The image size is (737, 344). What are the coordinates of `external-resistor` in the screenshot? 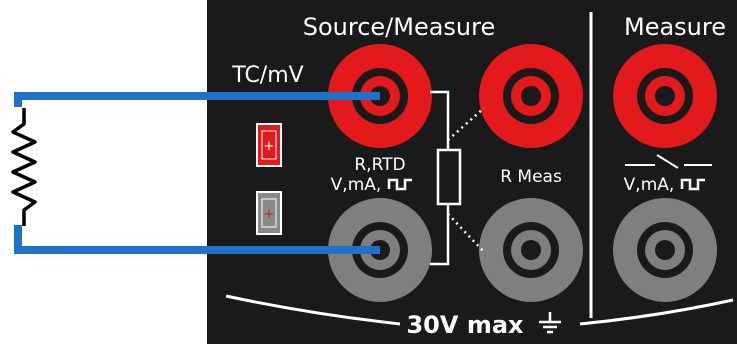 It's located at (24, 167).